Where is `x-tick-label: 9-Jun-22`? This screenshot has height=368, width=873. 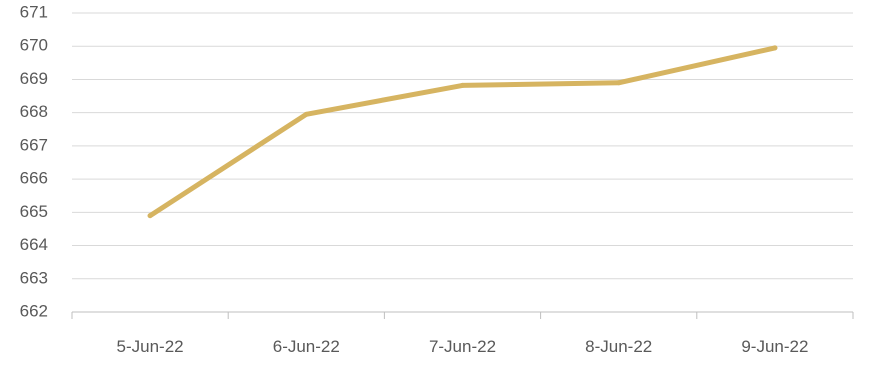 x-tick-label: 9-Jun-22 is located at coordinates (774, 346).